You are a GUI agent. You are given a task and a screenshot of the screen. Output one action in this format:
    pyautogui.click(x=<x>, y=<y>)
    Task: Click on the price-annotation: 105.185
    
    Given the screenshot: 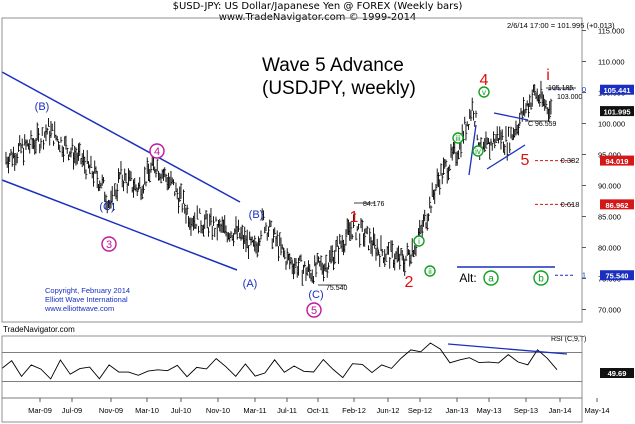 What is the action you would take?
    pyautogui.click(x=560, y=88)
    